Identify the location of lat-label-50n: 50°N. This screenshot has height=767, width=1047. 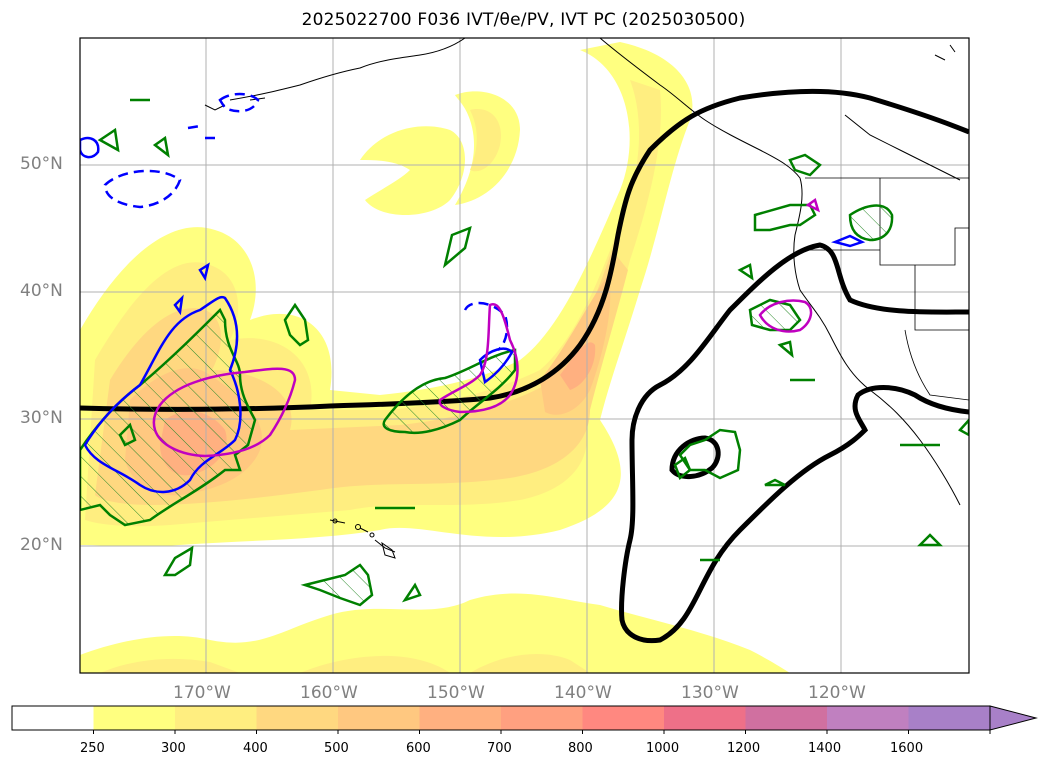
(41, 164).